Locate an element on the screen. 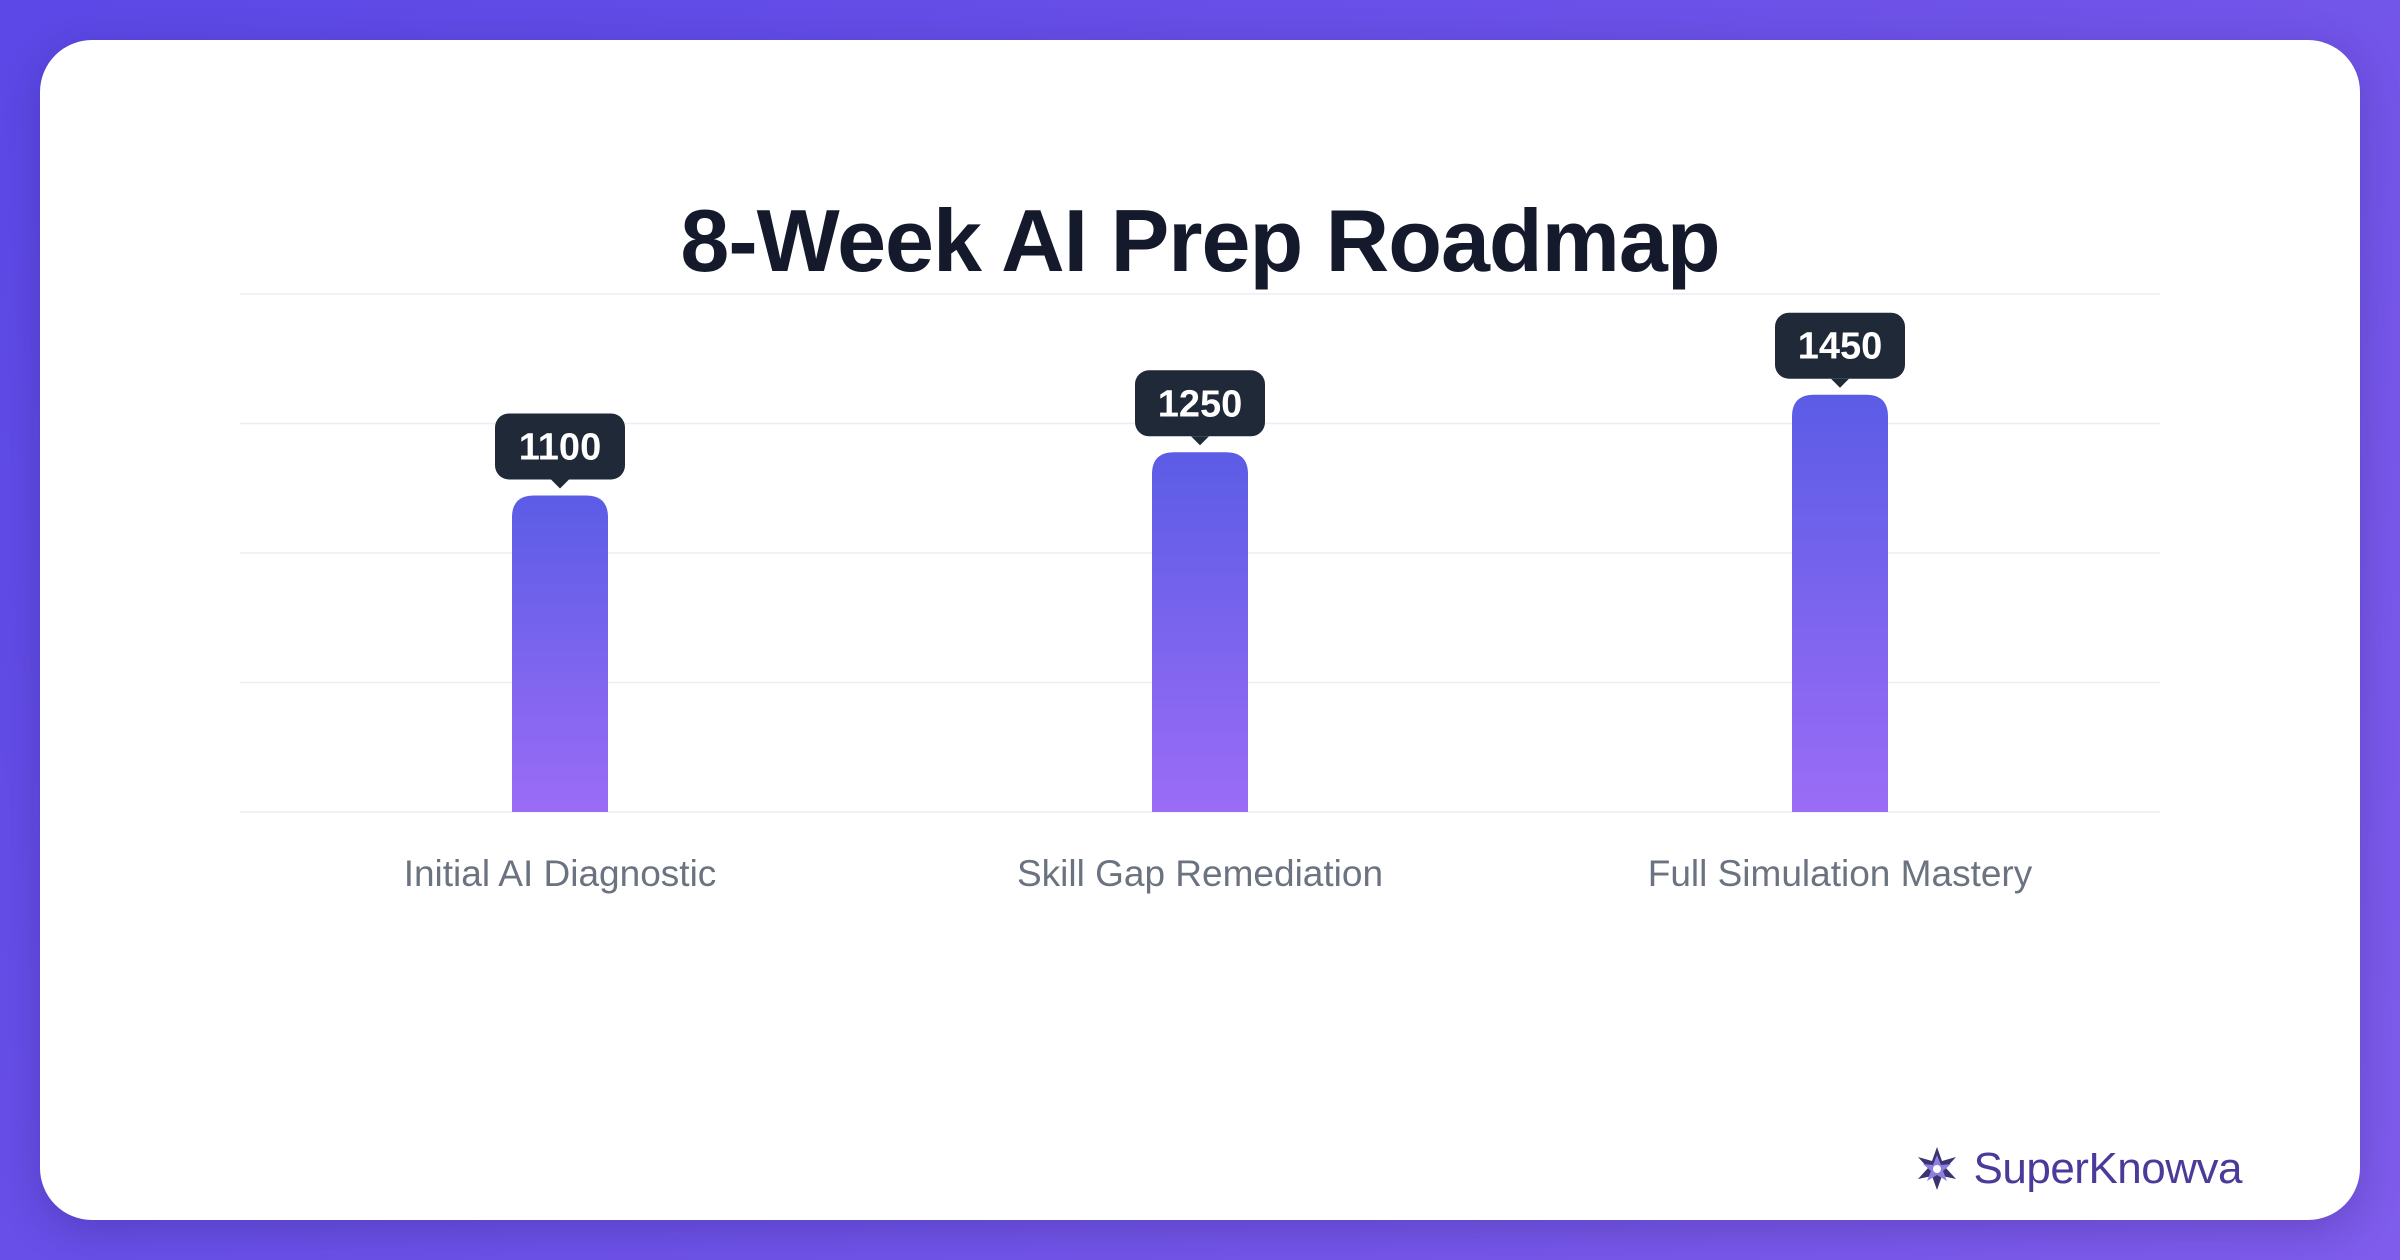 The height and width of the screenshot is (1260, 2400). value-label: 1100 is located at coordinates (560, 447).